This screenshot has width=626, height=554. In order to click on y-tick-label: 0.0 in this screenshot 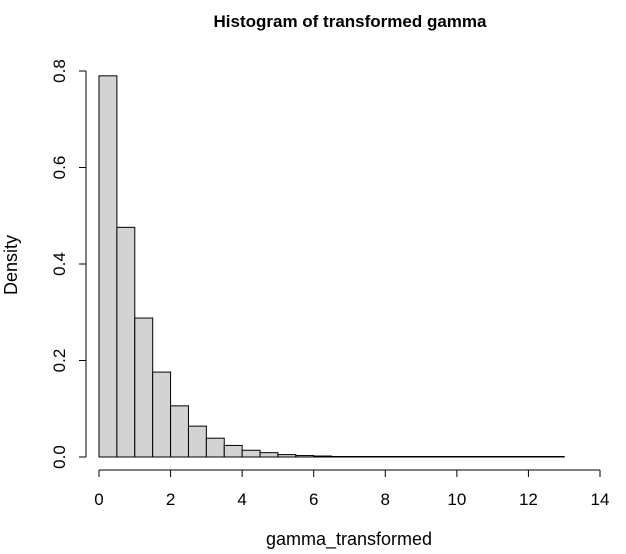, I will do `click(59, 457)`.